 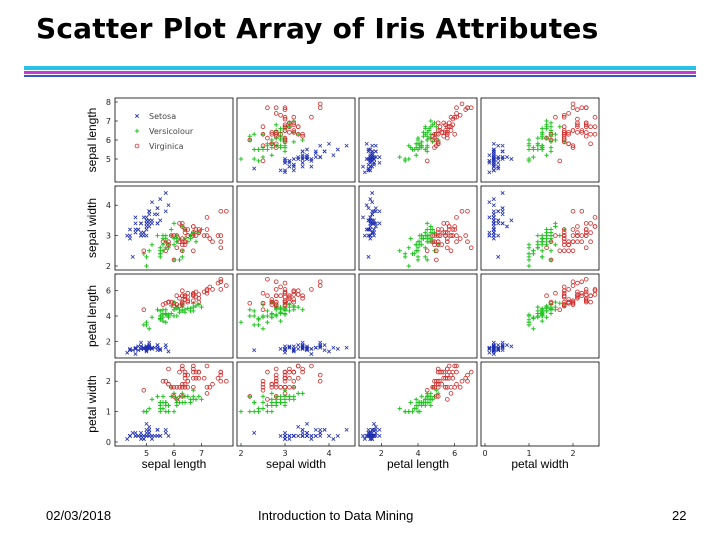 What do you see at coordinates (108, 381) in the screenshot?
I see `y-tick-label: 2` at bounding box center [108, 381].